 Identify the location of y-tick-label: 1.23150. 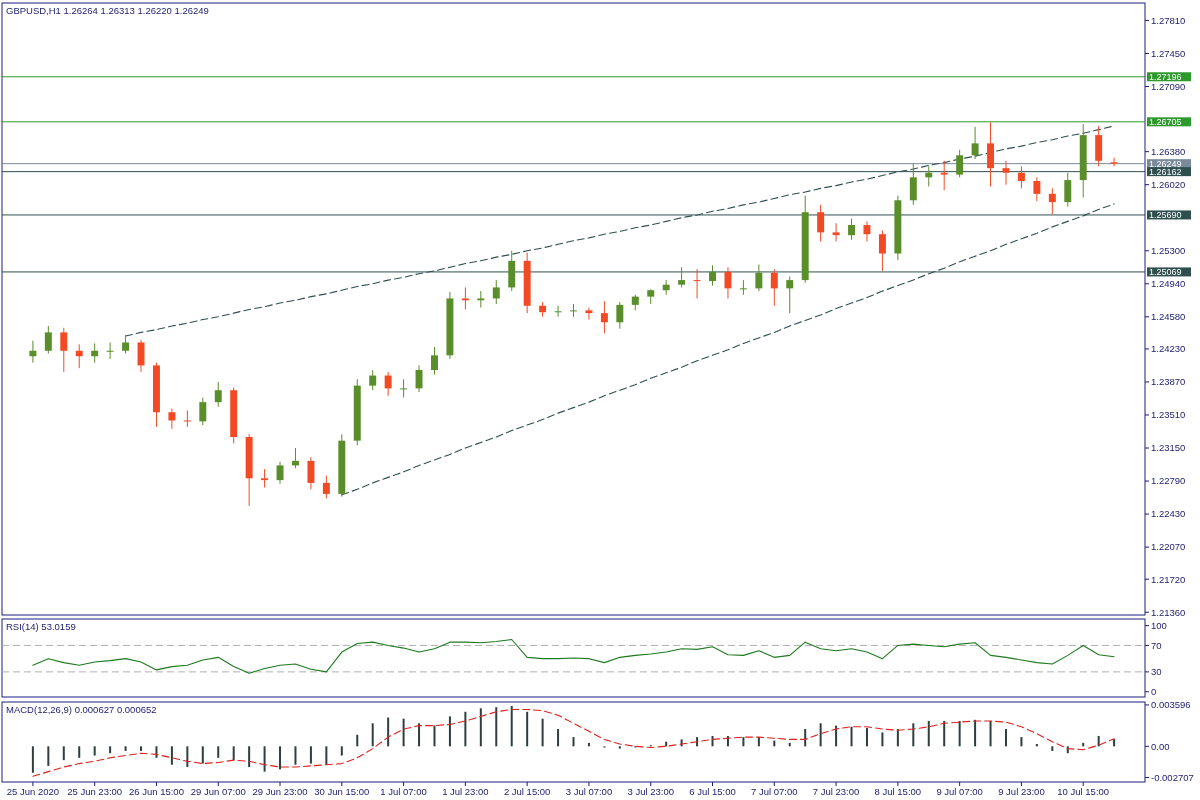
(1168, 448).